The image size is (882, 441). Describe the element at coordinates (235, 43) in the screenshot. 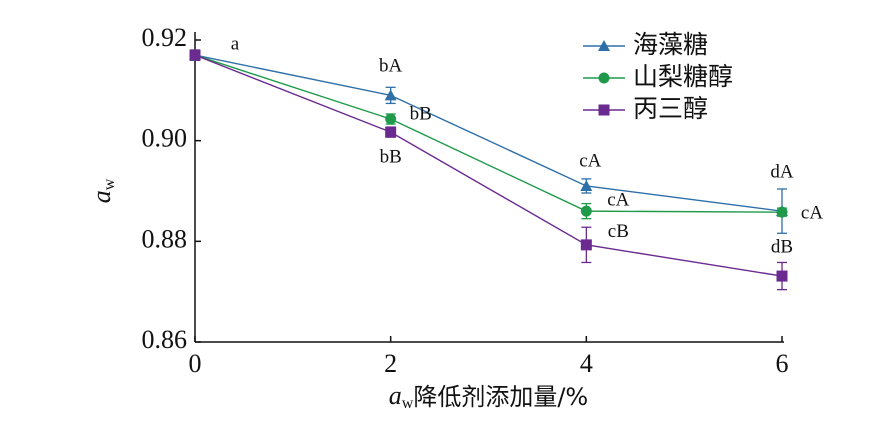

I see `point-label: a` at that location.